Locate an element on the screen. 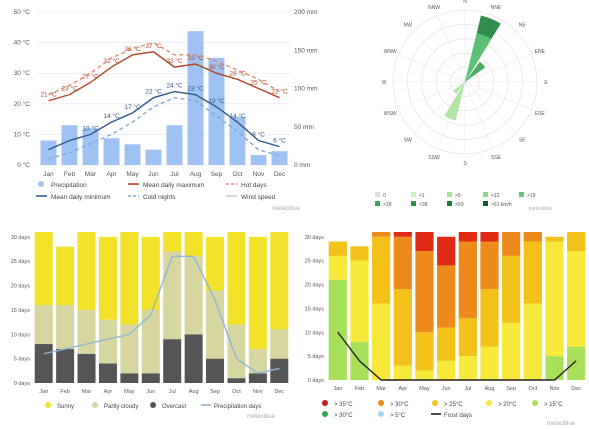  data-label: 14 °C is located at coordinates (237, 116).